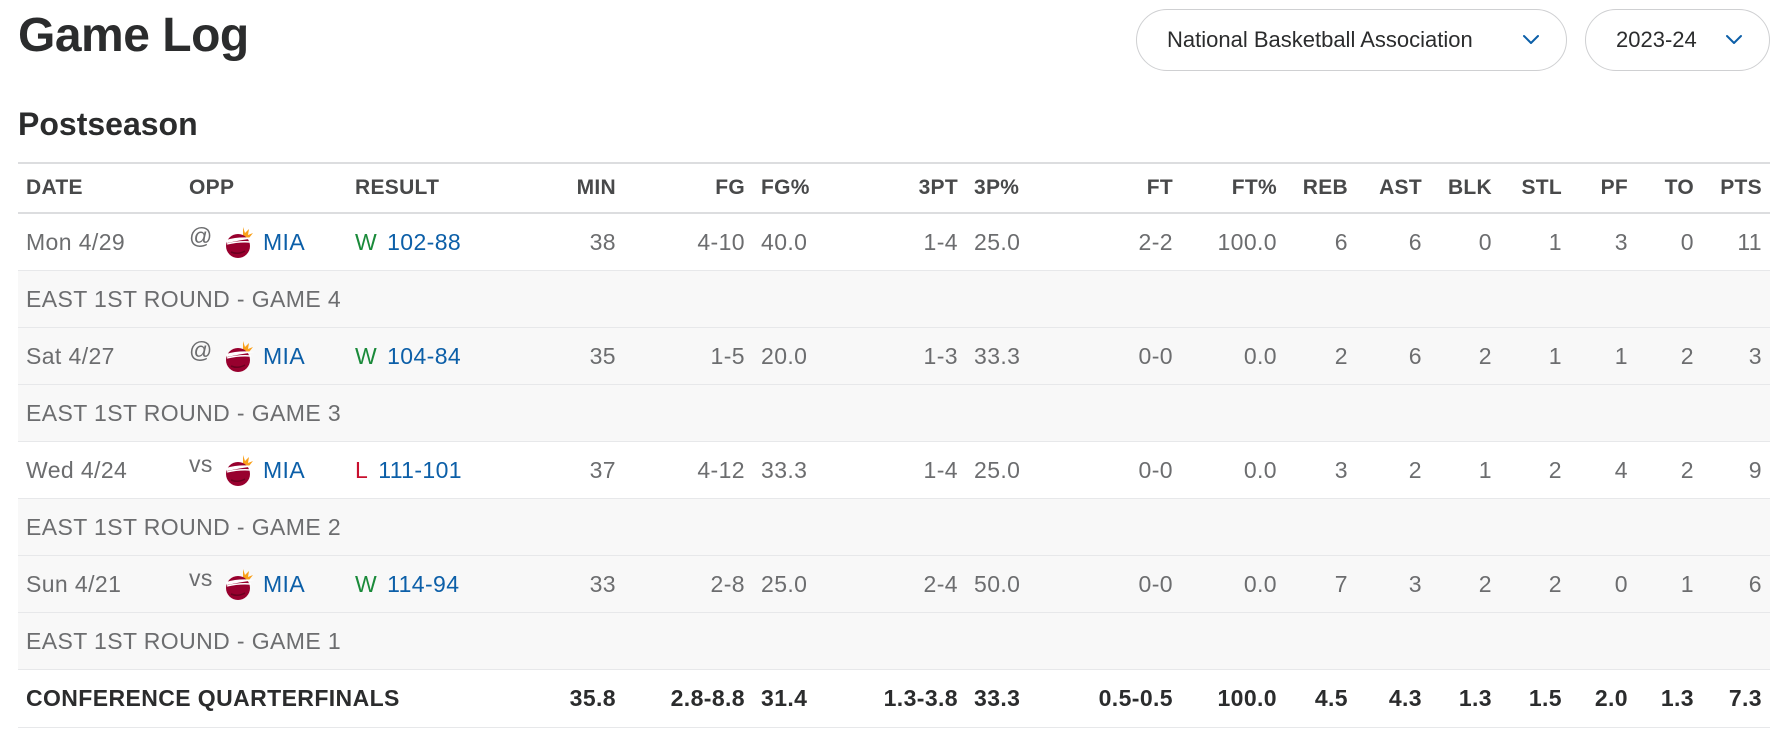 The height and width of the screenshot is (738, 1792). What do you see at coordinates (420, 469) in the screenshot?
I see `result-score-link: 111-101` at bounding box center [420, 469].